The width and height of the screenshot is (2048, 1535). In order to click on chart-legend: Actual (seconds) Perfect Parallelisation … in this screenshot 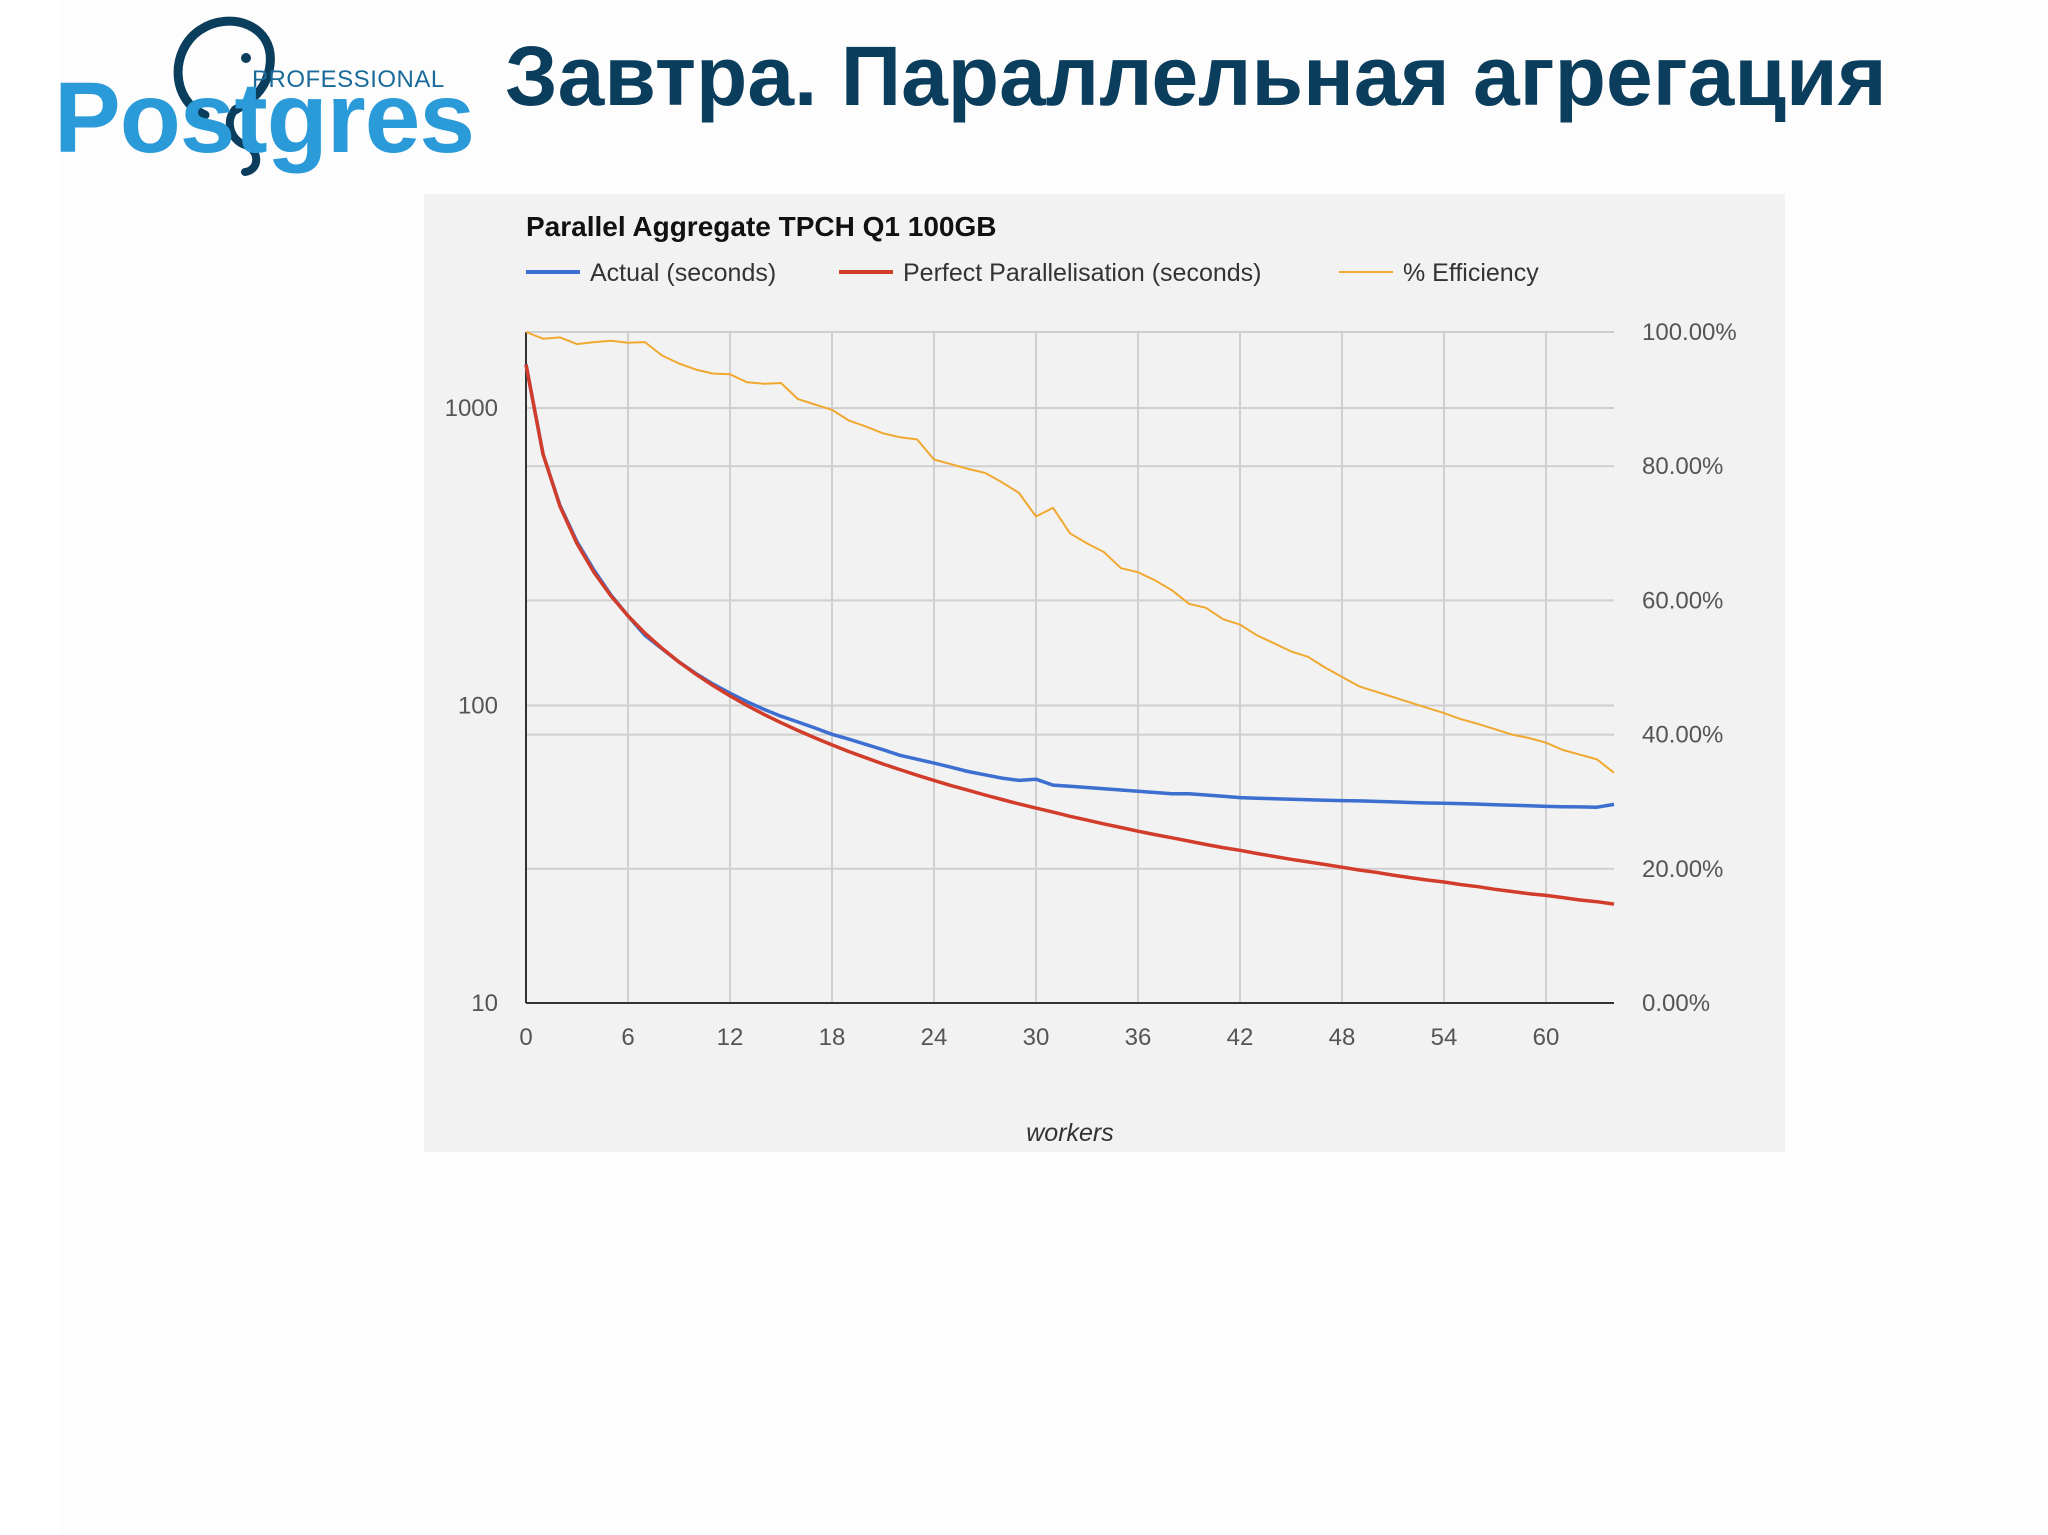, I will do `click(1032, 273)`.